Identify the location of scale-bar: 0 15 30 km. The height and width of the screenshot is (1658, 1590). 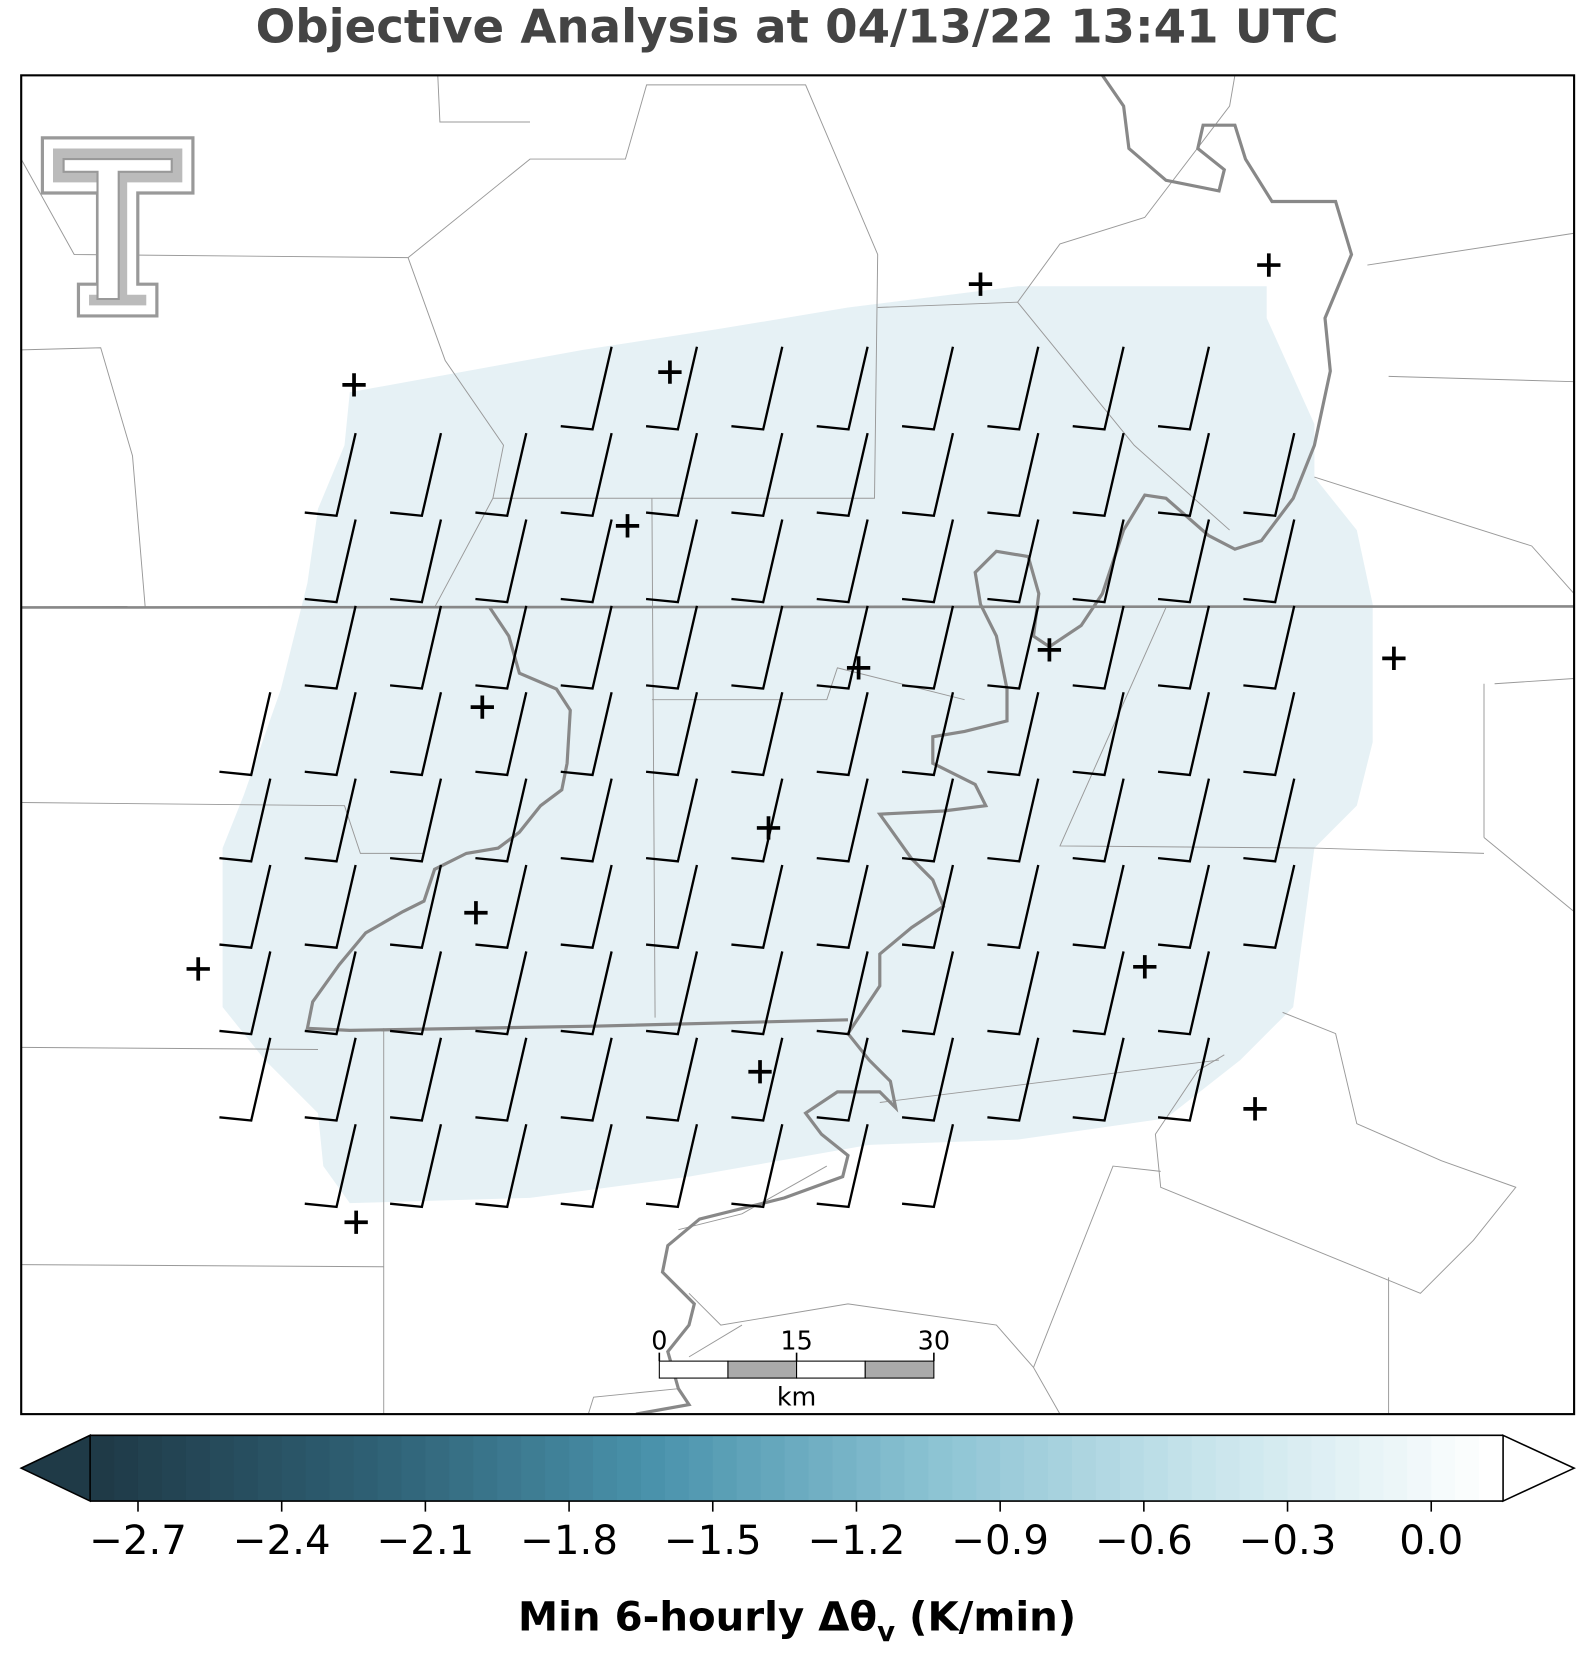
(800, 1368).